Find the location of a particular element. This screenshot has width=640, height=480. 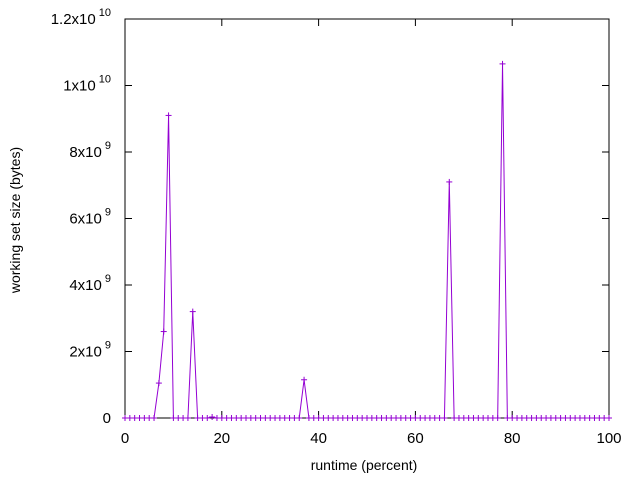

y-tick-mantissa: 8x10 is located at coordinates (85, 152).